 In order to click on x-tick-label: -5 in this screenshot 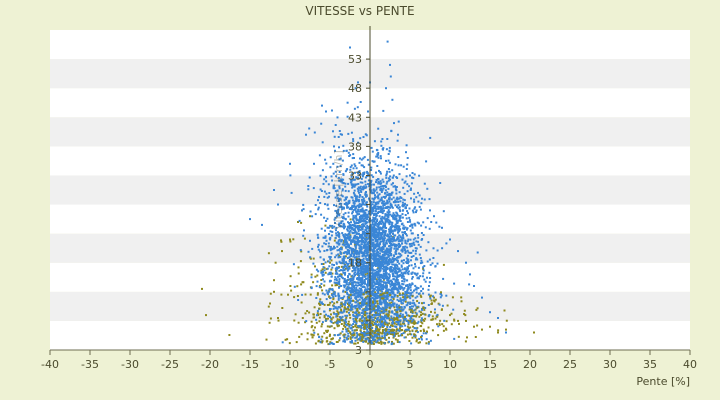, I will do `click(330, 364)`.